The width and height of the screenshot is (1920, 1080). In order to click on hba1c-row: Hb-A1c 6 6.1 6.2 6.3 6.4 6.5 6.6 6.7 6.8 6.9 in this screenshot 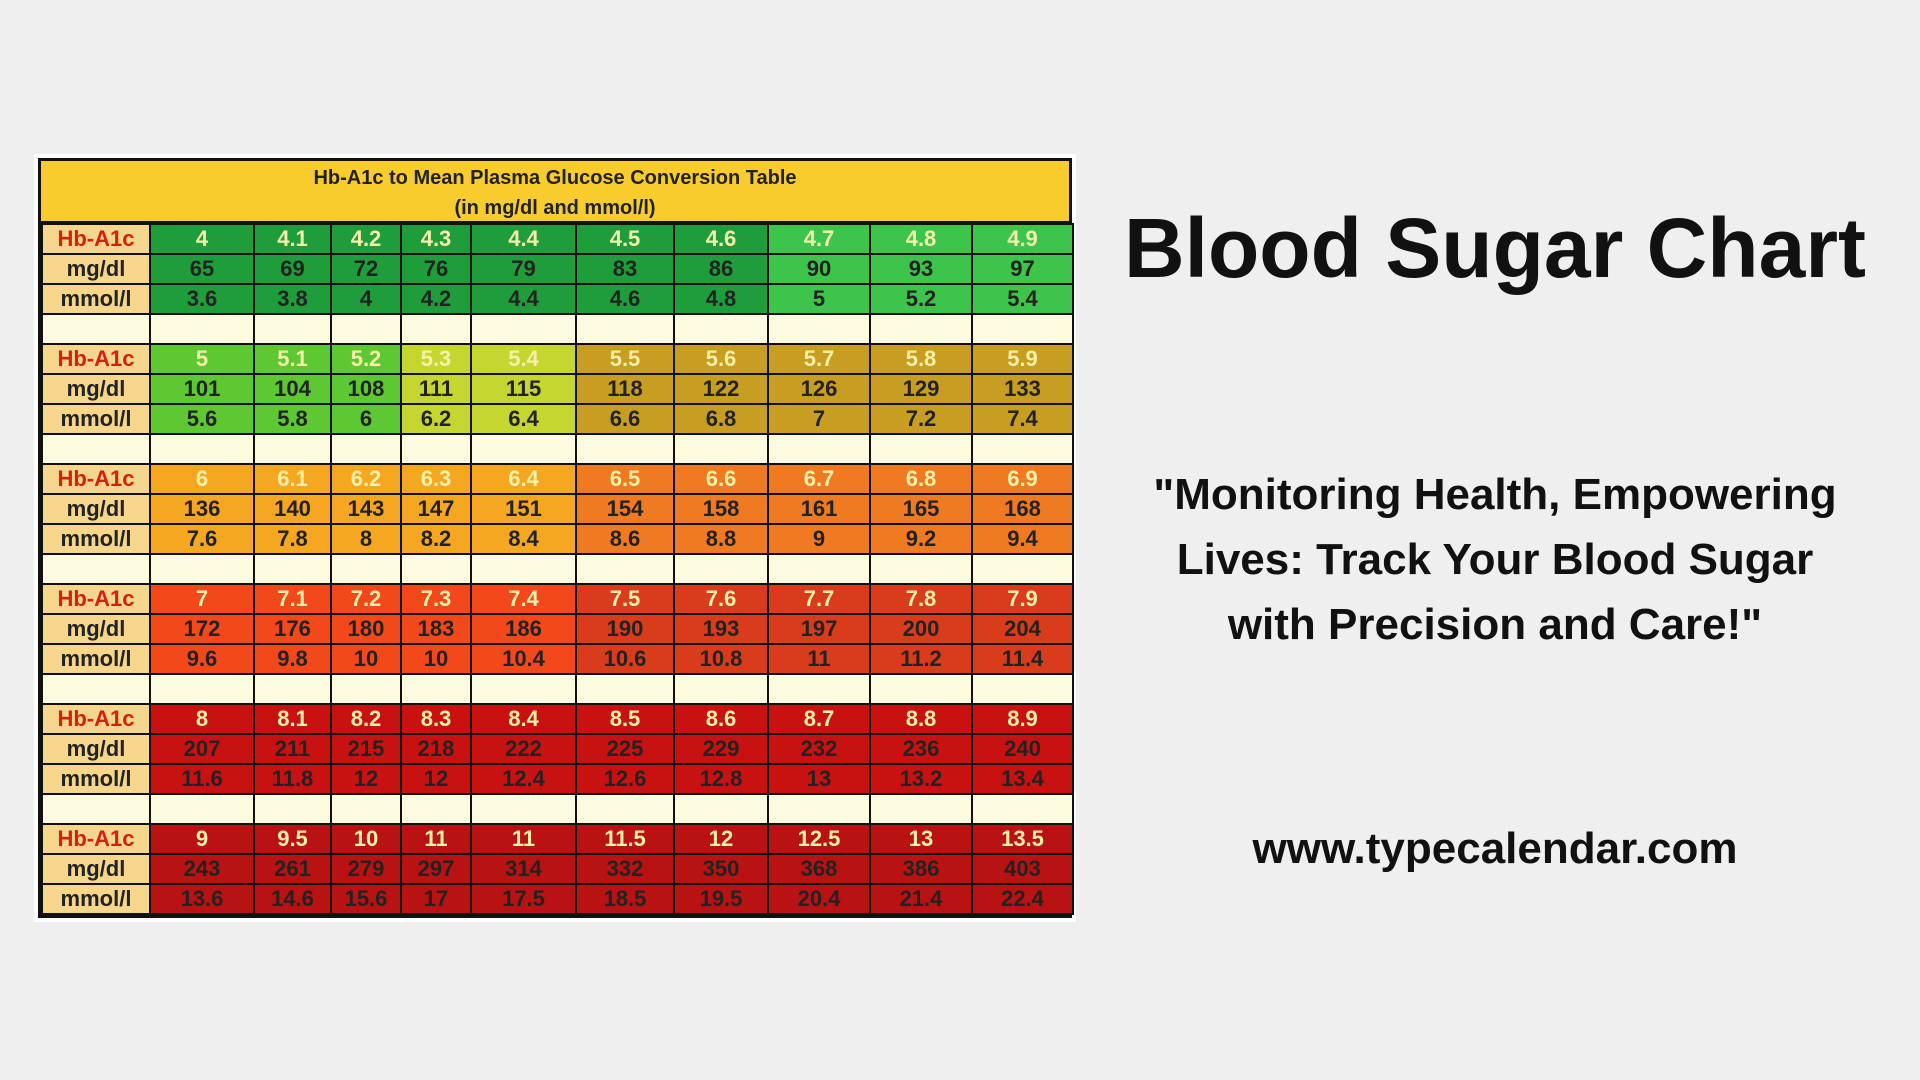, I will do `click(557, 479)`.